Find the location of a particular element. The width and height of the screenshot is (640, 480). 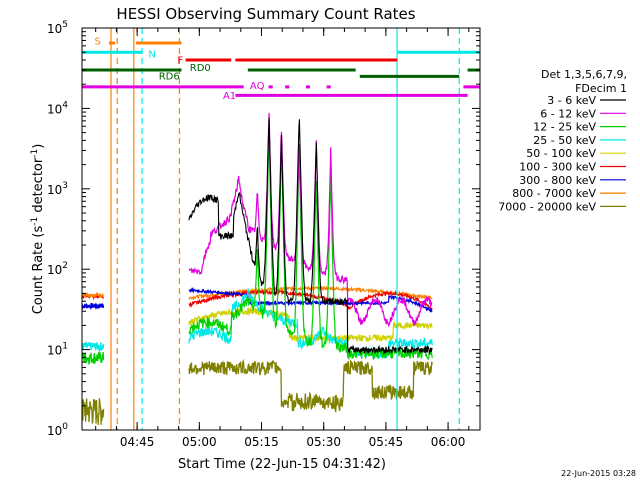

flag-label-f: F is located at coordinates (180, 61).